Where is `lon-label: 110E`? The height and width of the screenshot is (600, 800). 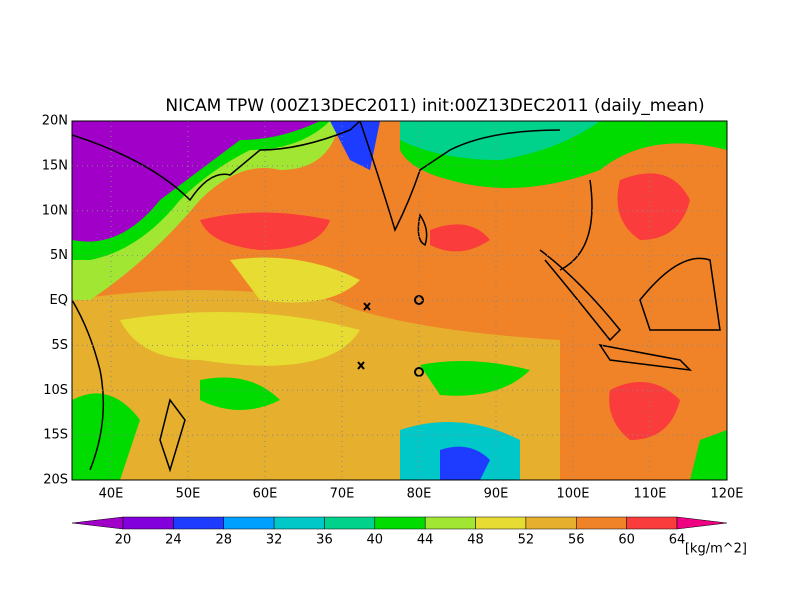
lon-label: 110E is located at coordinates (649, 494).